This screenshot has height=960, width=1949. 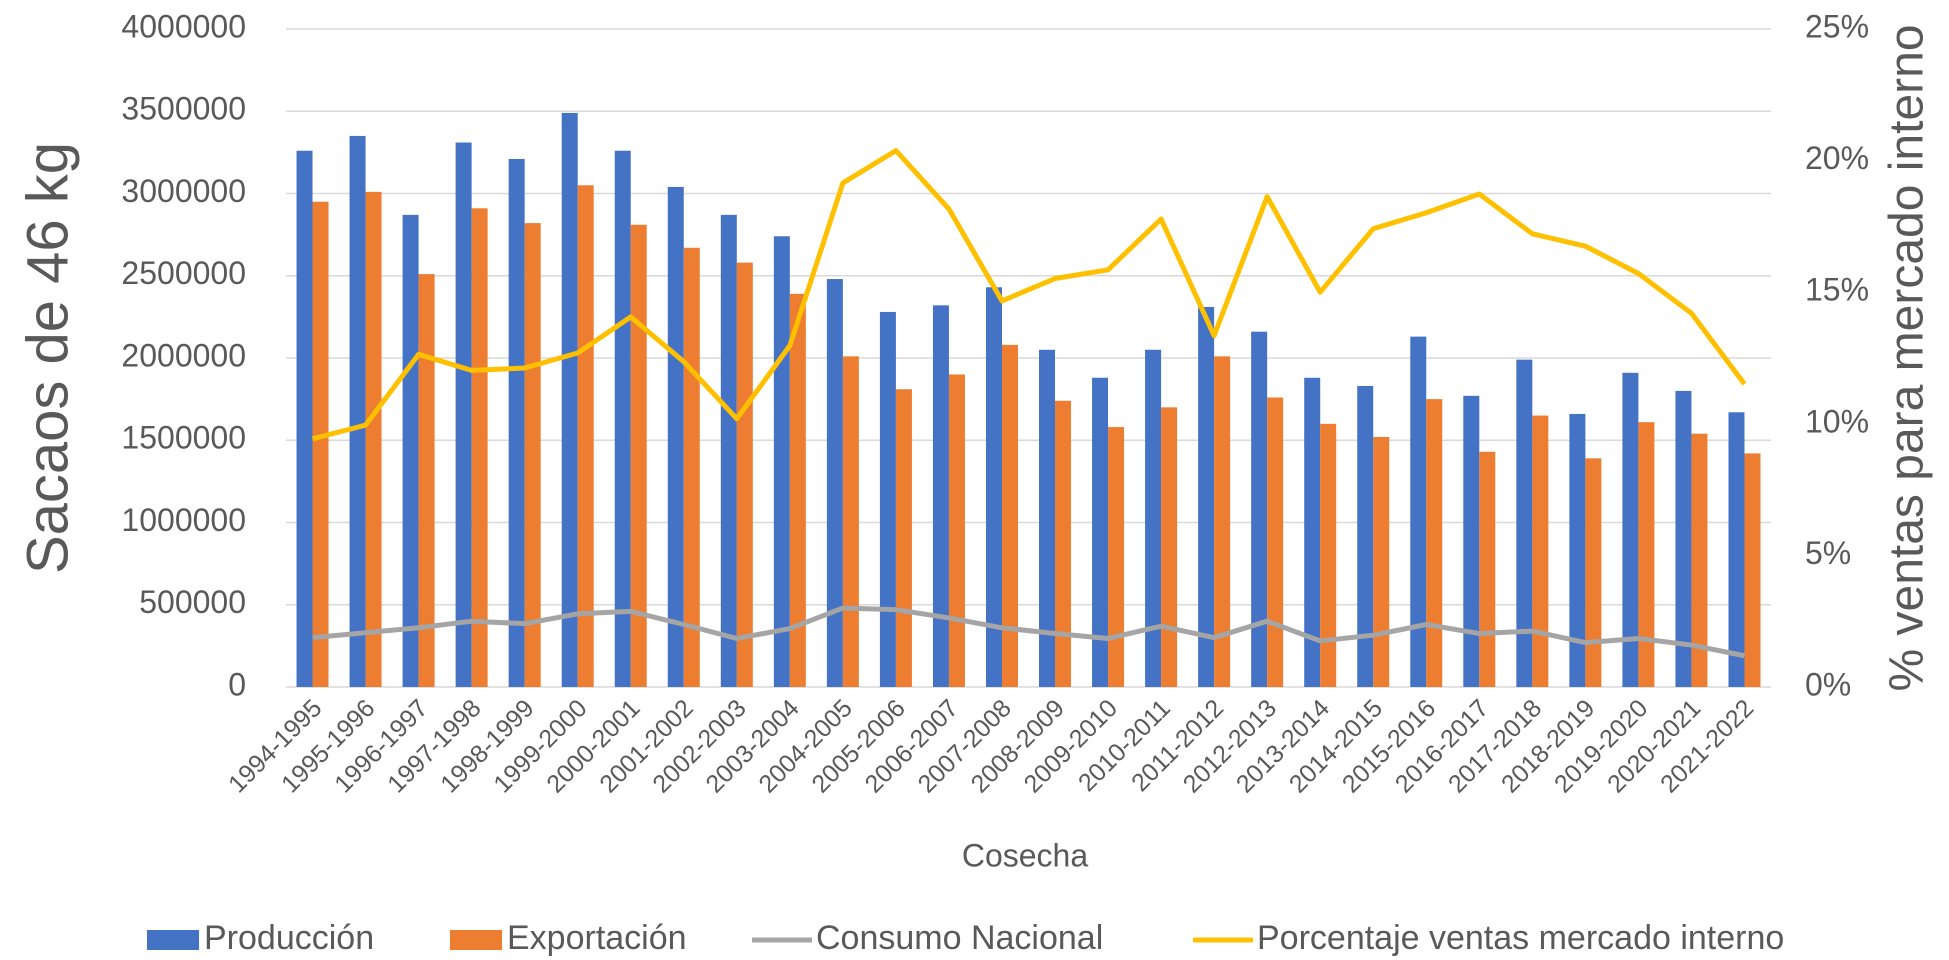 I want to click on y2-tick-label: 10%, so click(x=1837, y=421).